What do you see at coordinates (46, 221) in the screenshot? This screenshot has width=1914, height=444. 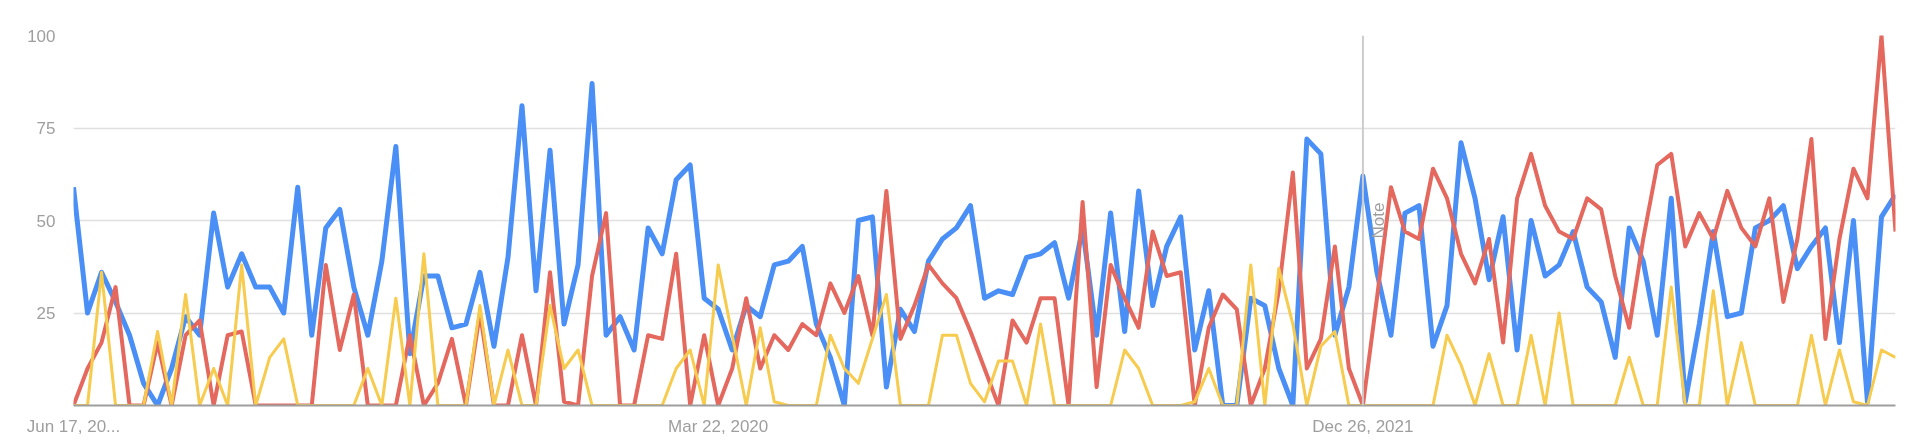 I see `y-tick-label: 50` at bounding box center [46, 221].